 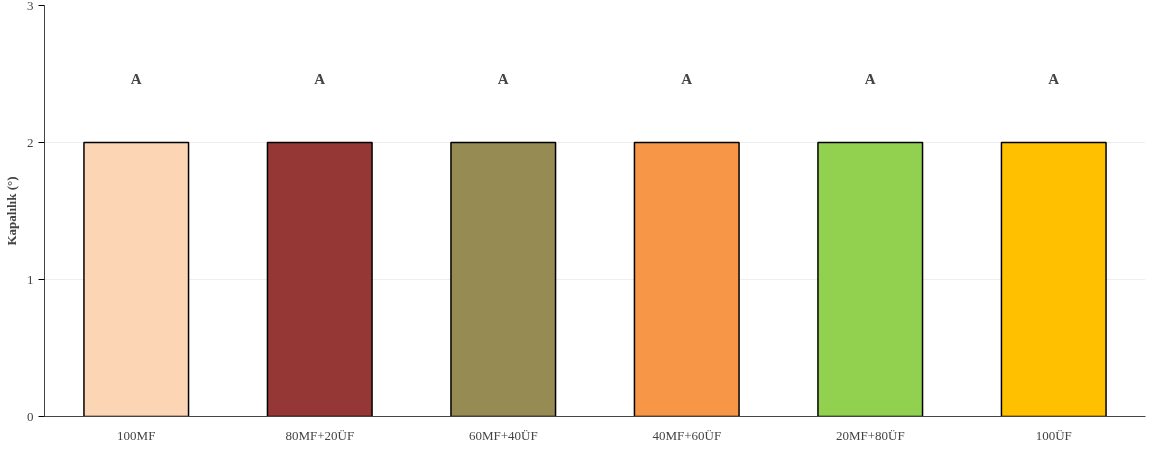 I want to click on y-tick-label: 3, so click(x=30, y=6).